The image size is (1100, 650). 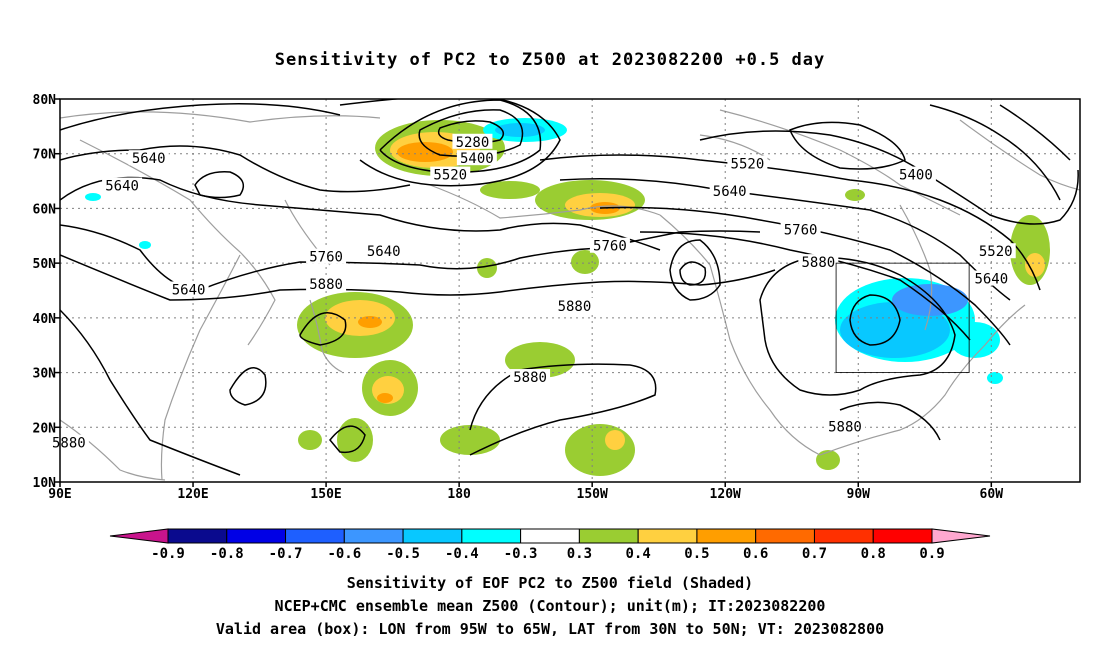 I want to click on colorbar-label: 0.6, so click(x=755, y=554).